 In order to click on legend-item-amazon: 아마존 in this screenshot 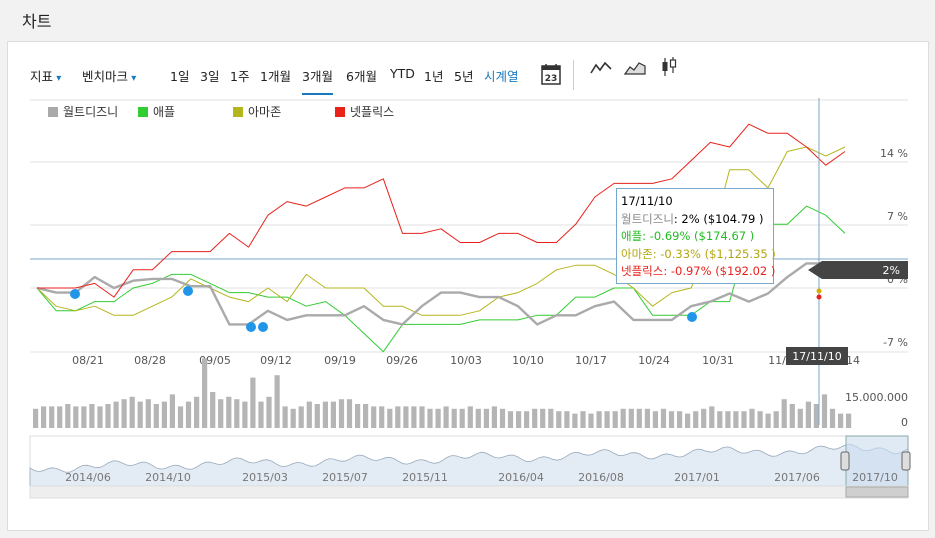, I will do `click(257, 111)`.